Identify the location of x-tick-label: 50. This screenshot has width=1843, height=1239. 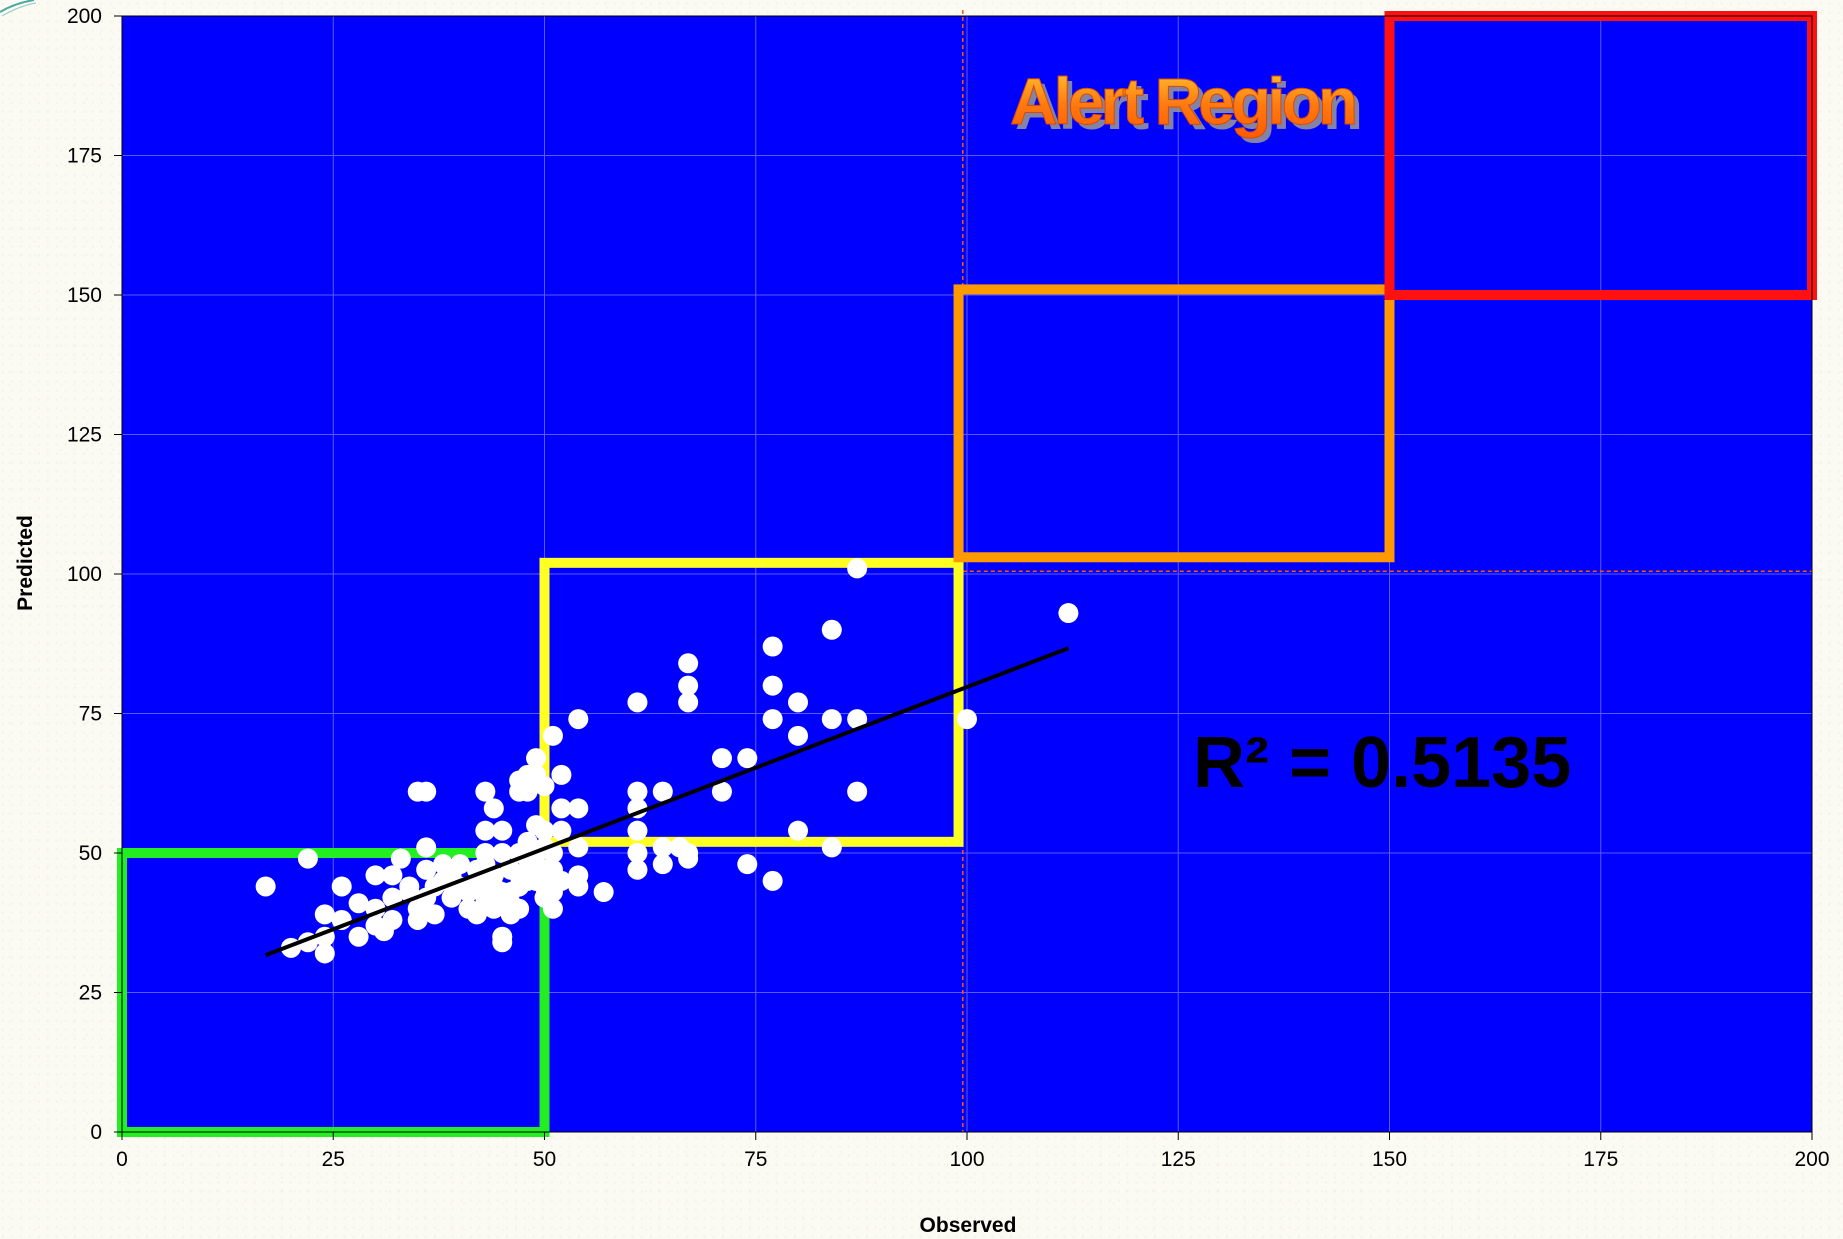
(544, 1159).